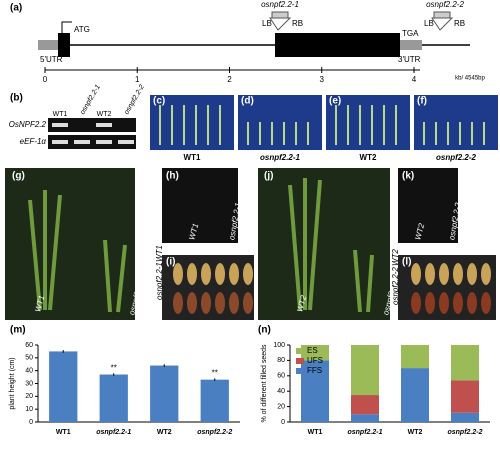 The width and height of the screenshot is (500, 449). I want to click on x-tick-label: WT2, so click(415, 432).